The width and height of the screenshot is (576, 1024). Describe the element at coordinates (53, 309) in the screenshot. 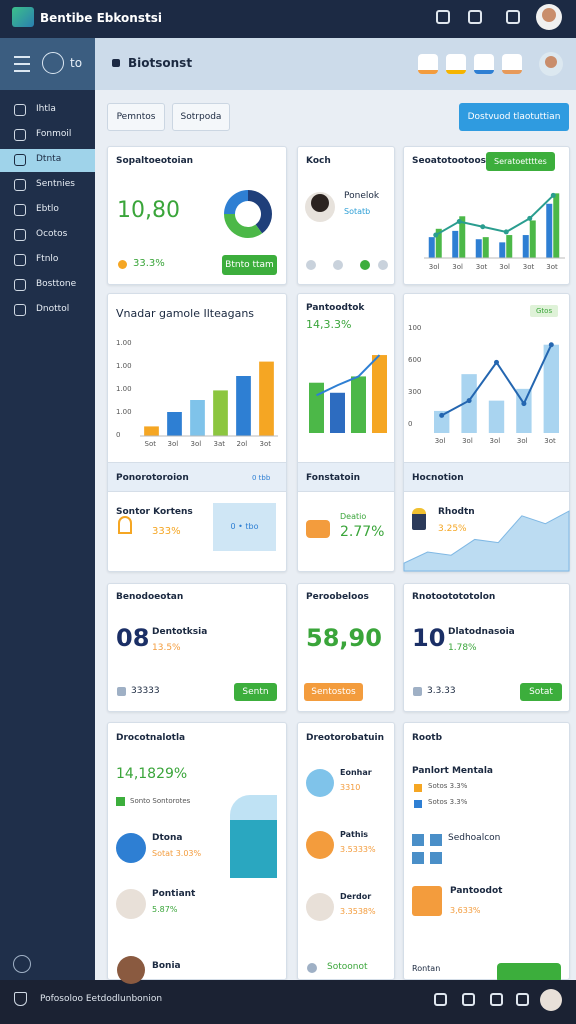

I see `sidebar-item: Dnottol` at that location.